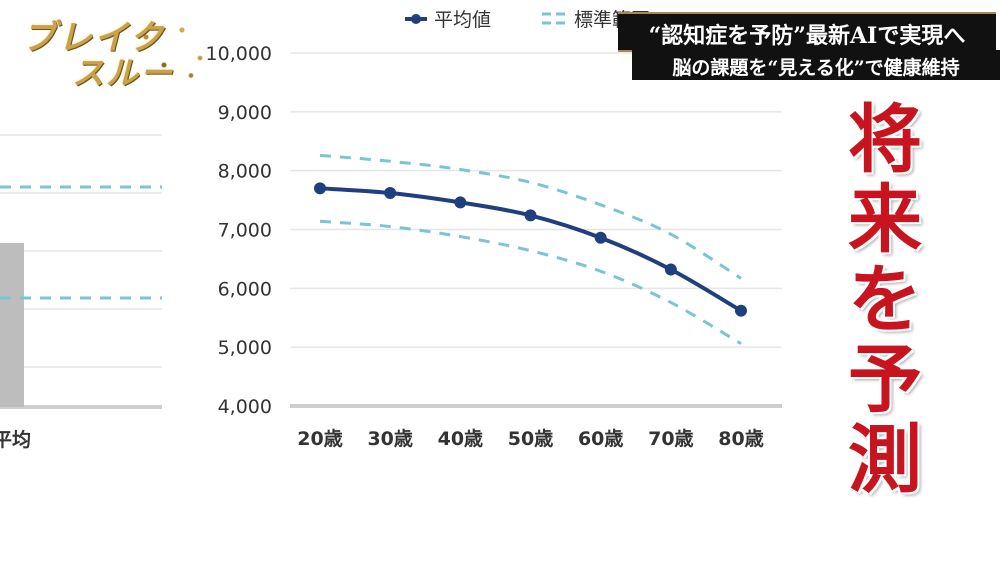  Describe the element at coordinates (816, 68) in the screenshot. I see `headline-sub-text: 脳の課題を“見える化”で健康維持` at that location.